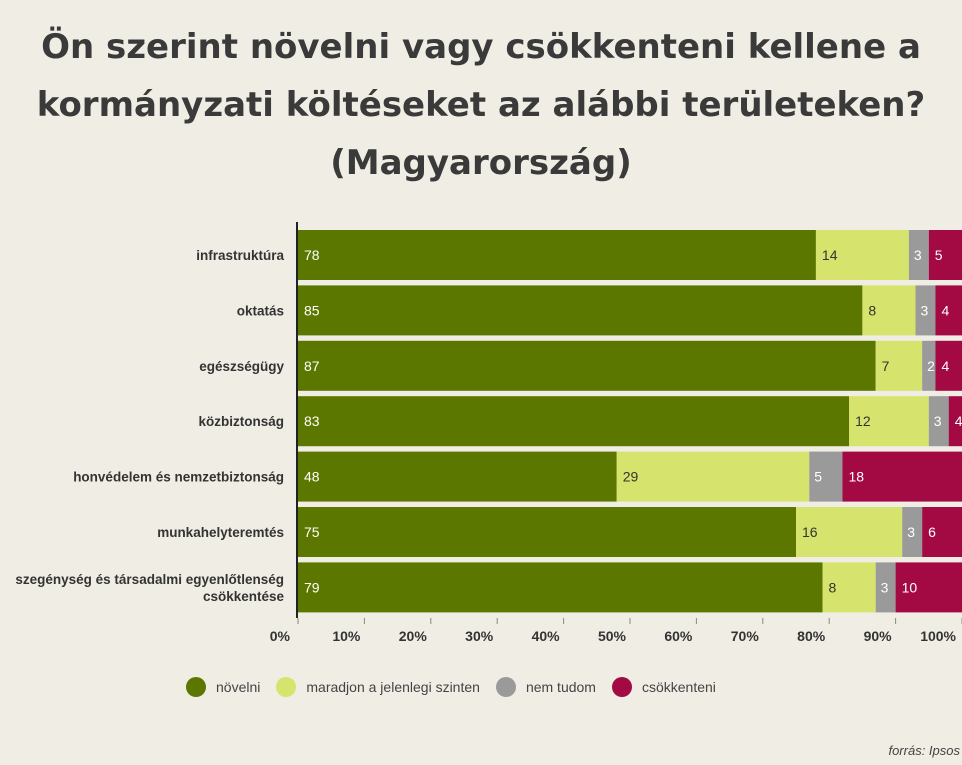 Image resolution: width=962 pixels, height=765 pixels. I want to click on legend-label-nem-tudom: nem tudom, so click(560, 687).